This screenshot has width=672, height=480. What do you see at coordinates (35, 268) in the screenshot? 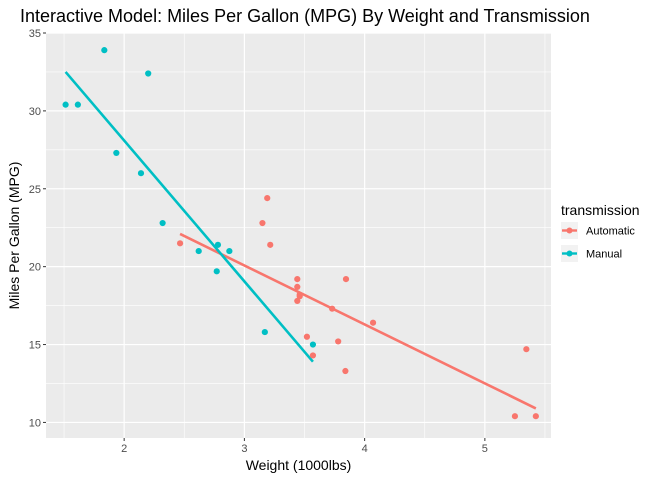
I see `y-tick-label: 20` at bounding box center [35, 268].